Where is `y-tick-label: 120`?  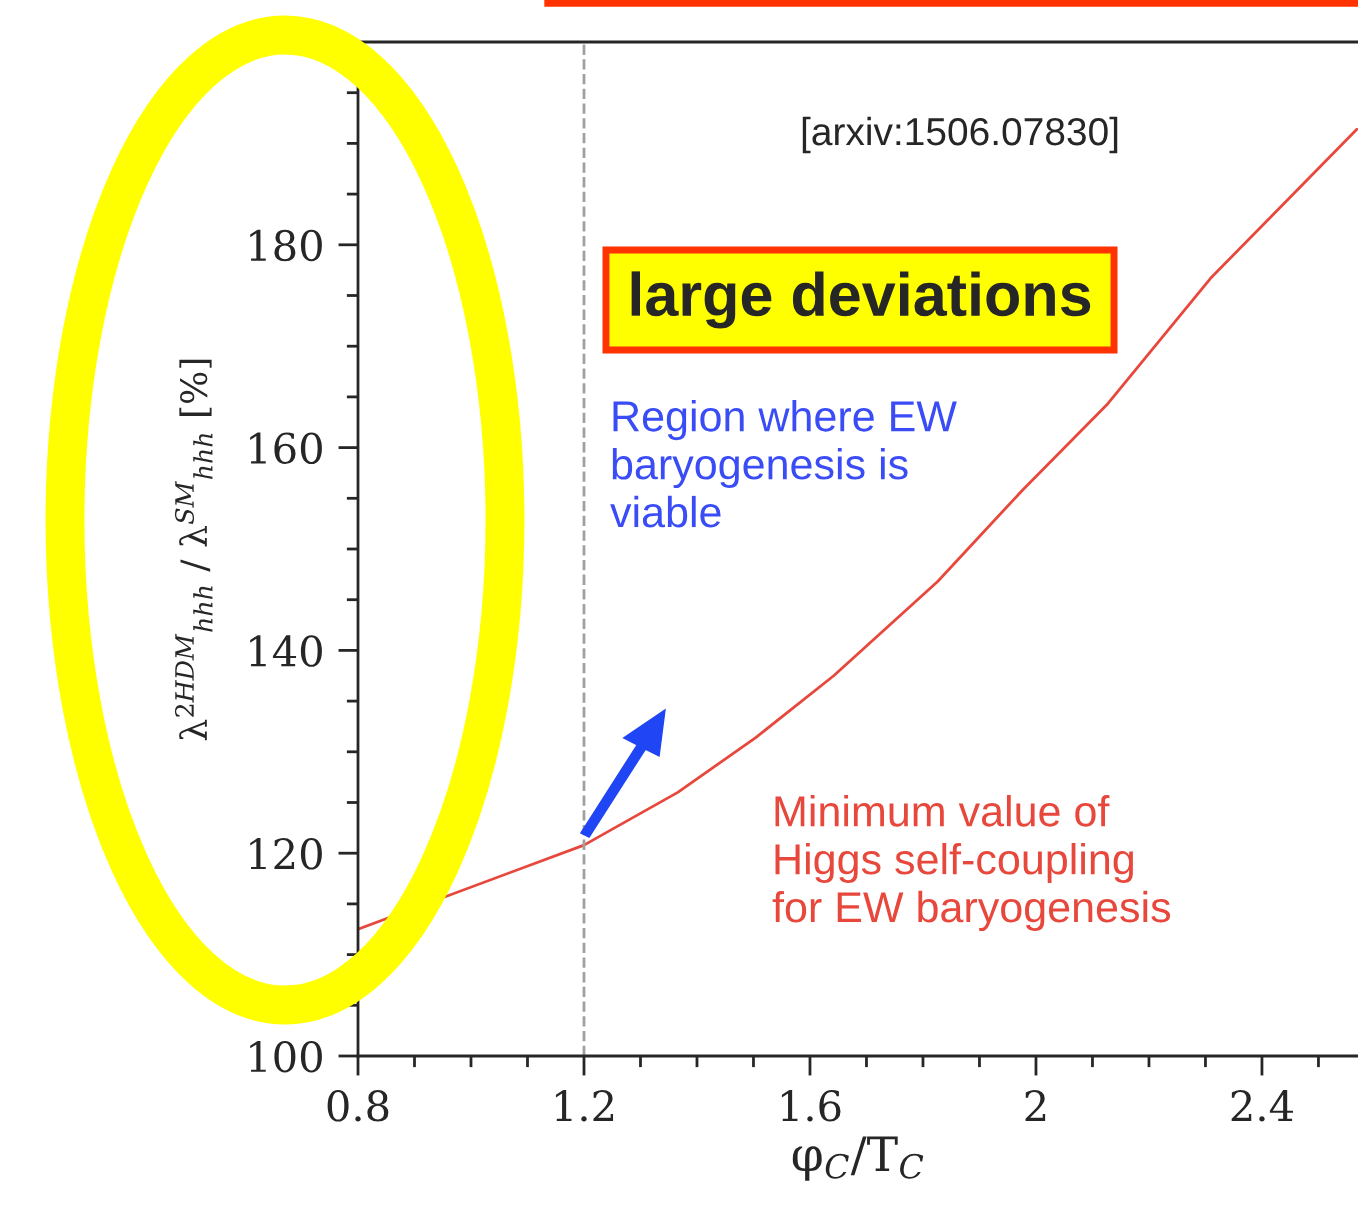 y-tick-label: 120 is located at coordinates (286, 854).